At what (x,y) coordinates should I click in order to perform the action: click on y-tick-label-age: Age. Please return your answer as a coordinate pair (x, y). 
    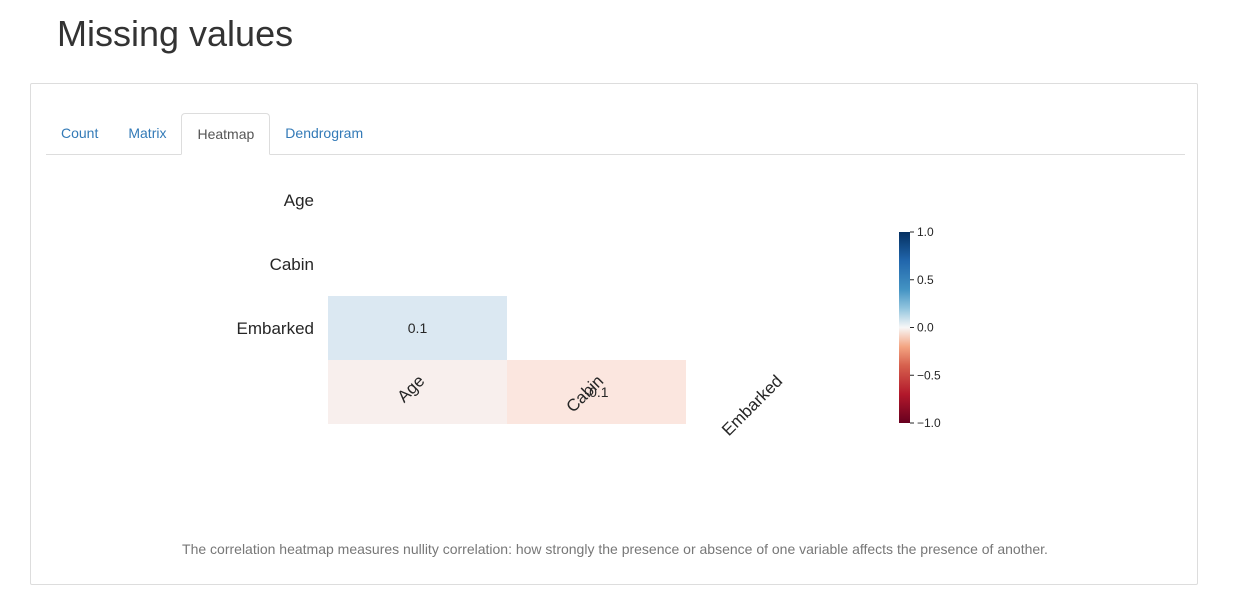
    Looking at the image, I should click on (299, 200).